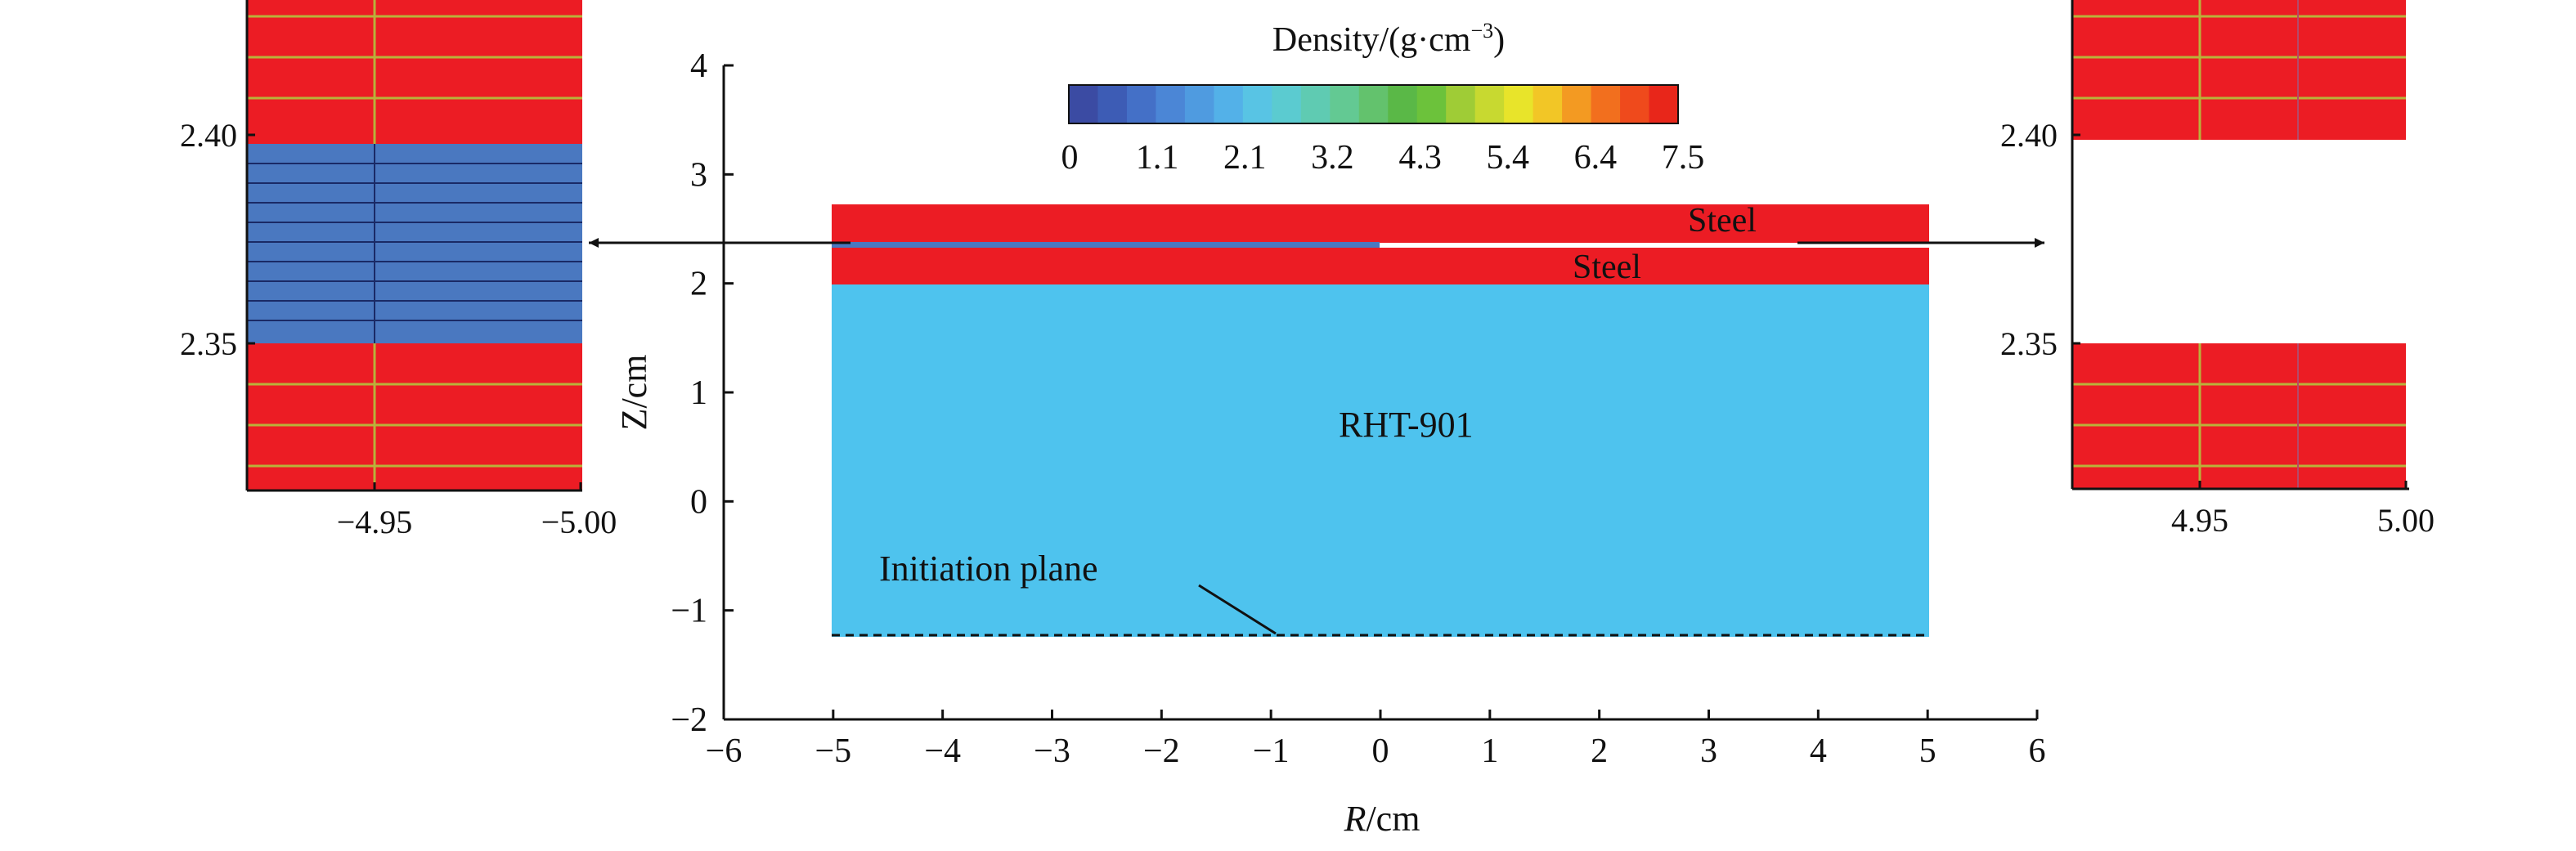  Describe the element at coordinates (1238, 609) in the screenshot. I see `initiation-leader-line` at that location.